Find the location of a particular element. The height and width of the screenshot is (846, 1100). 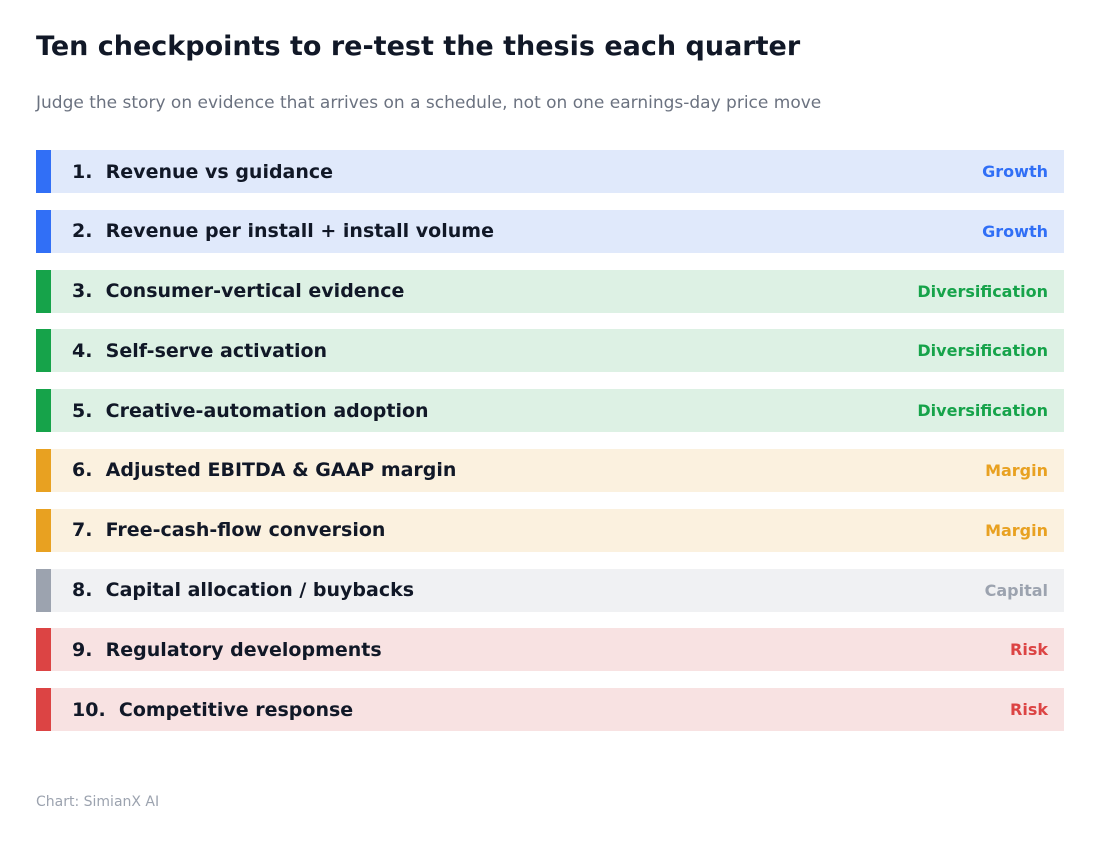

checkpoint-label: 7. Free-cash-flow conversion is located at coordinates (229, 530).